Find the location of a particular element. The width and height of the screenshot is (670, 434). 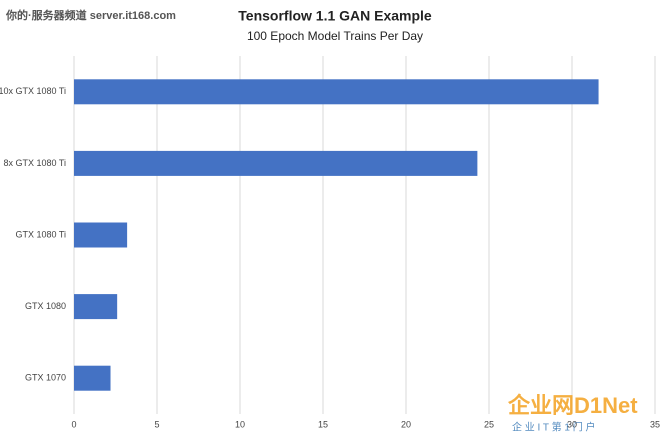

x-tick-label: 15 is located at coordinates (323, 424).